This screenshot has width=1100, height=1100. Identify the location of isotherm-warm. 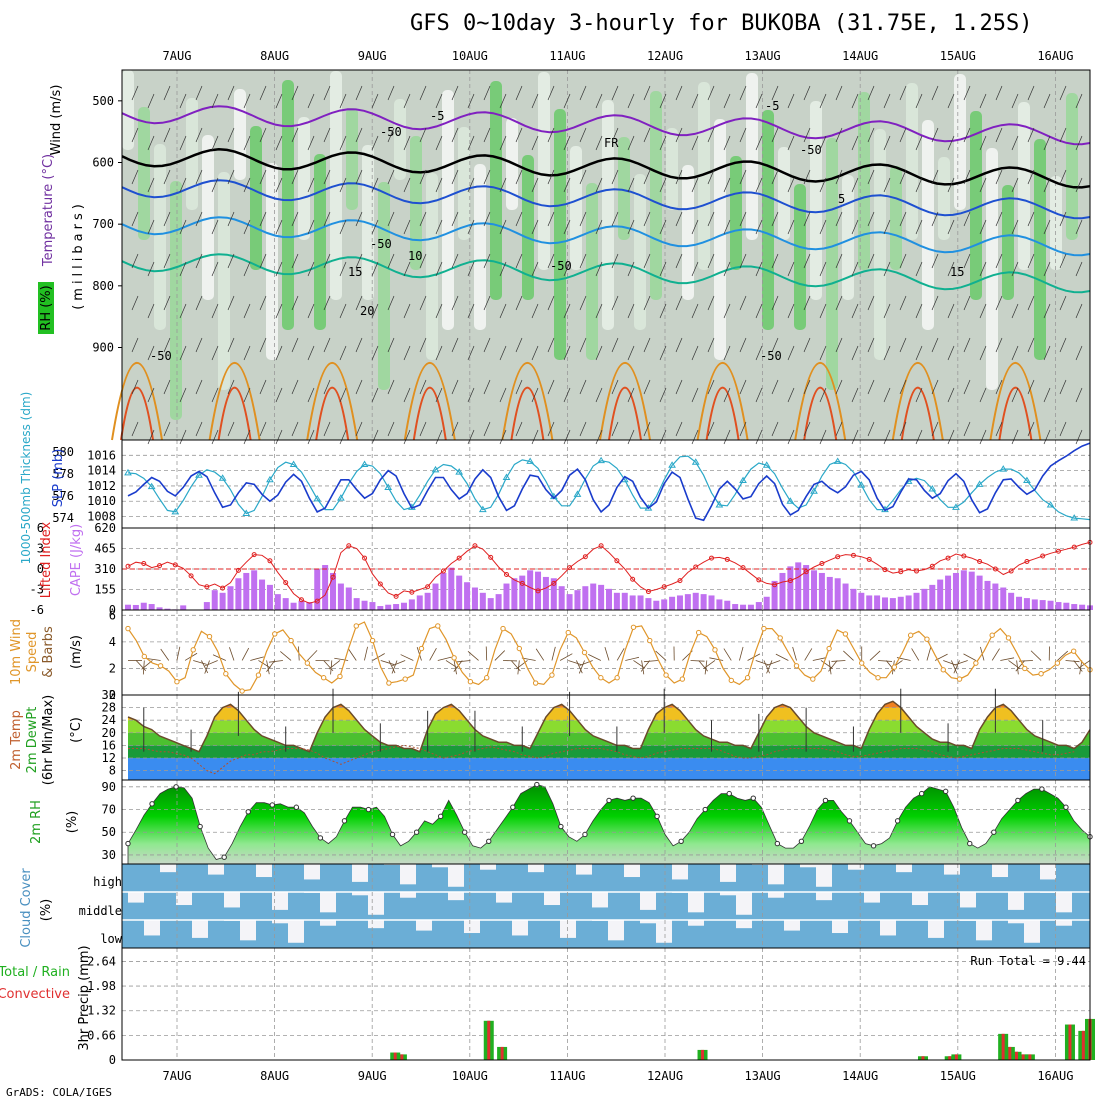
(1015, 401).